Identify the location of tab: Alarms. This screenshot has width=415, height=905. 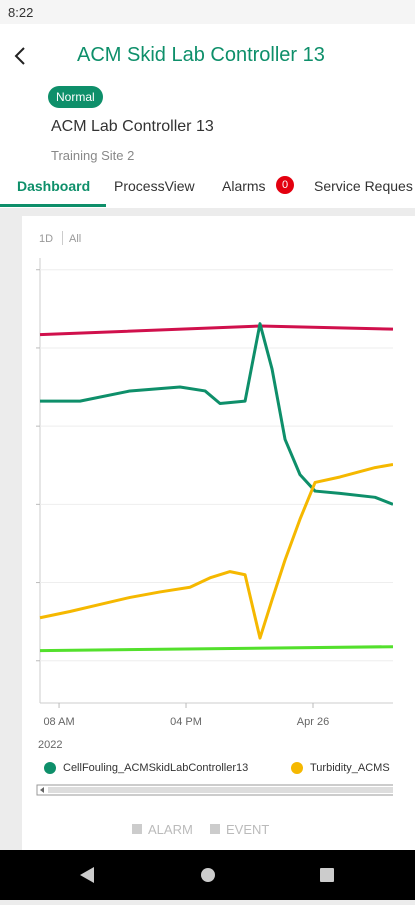
(244, 186).